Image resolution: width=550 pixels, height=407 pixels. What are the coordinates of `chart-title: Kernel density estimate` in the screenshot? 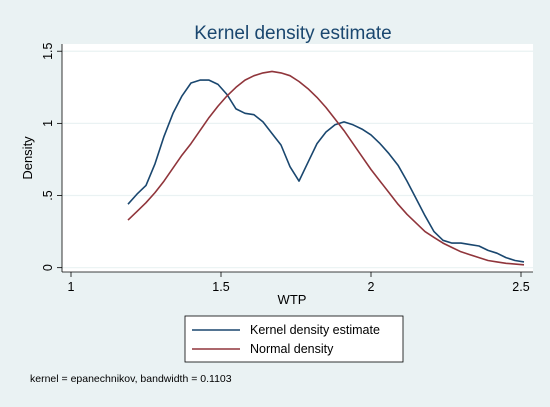 It's located at (293, 33).